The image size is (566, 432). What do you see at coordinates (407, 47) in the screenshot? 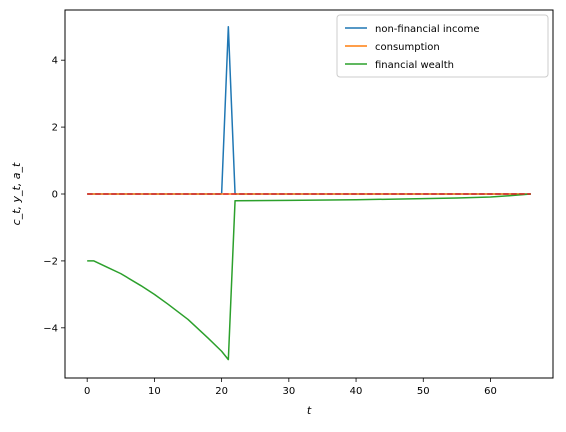
I see `legend-label-2: consumption` at bounding box center [407, 47].